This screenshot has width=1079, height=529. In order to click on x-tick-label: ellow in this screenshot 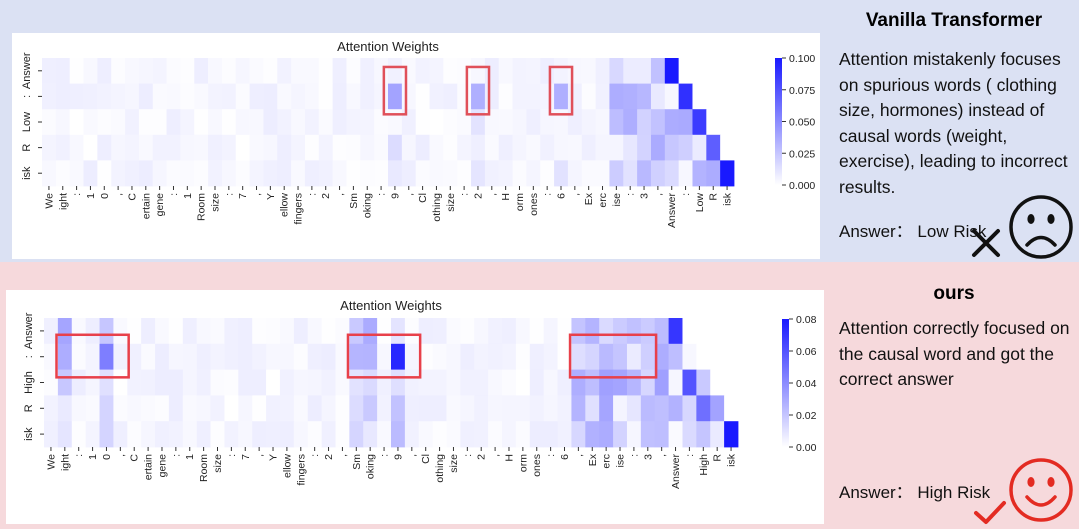, I will do `click(285, 205)`.